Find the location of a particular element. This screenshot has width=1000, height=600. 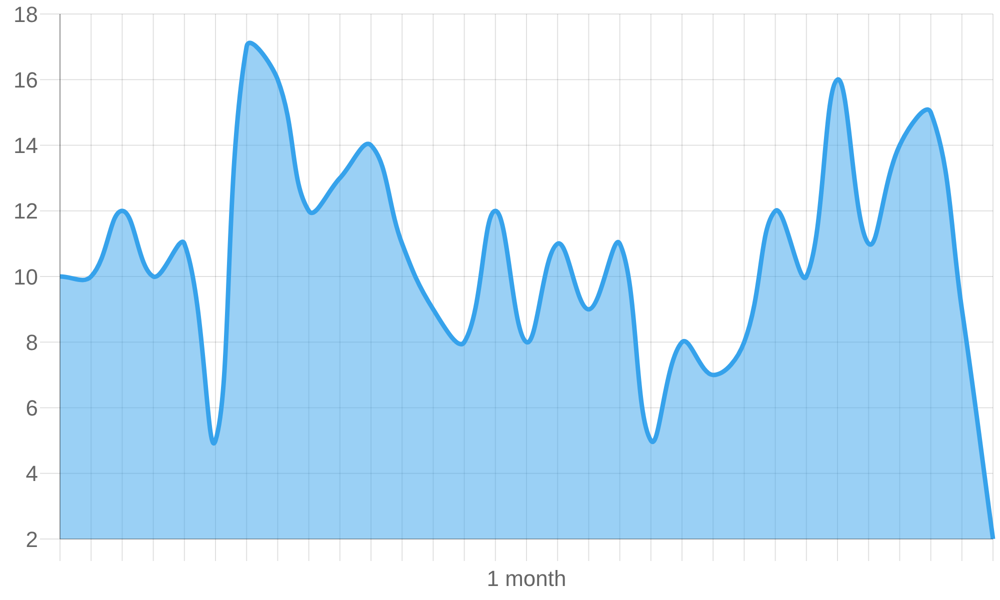

y-tick-label: 16 is located at coordinates (26, 79).